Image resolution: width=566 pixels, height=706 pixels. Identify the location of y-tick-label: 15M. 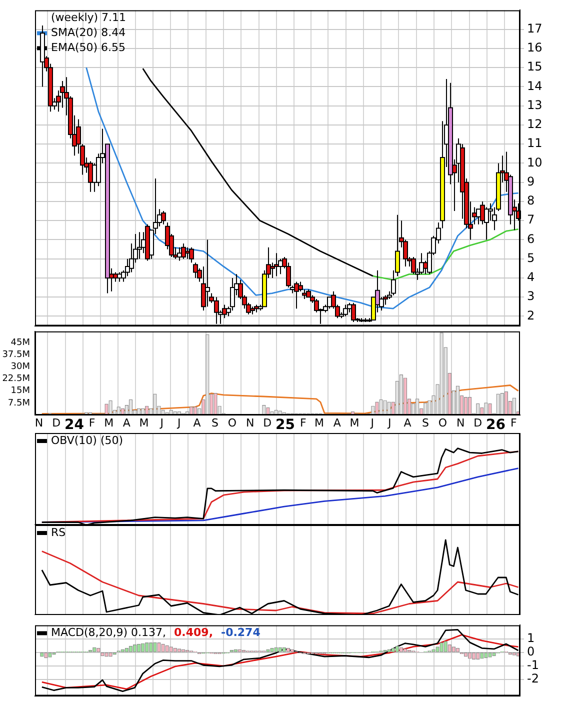
(20, 391).